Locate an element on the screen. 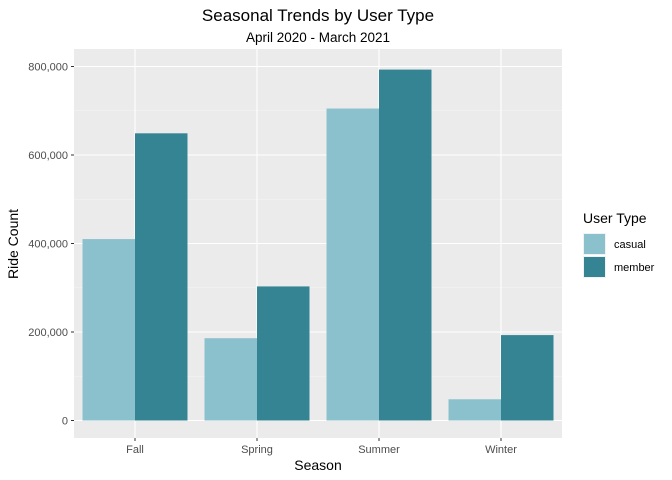  bar-casual-winter is located at coordinates (474, 410).